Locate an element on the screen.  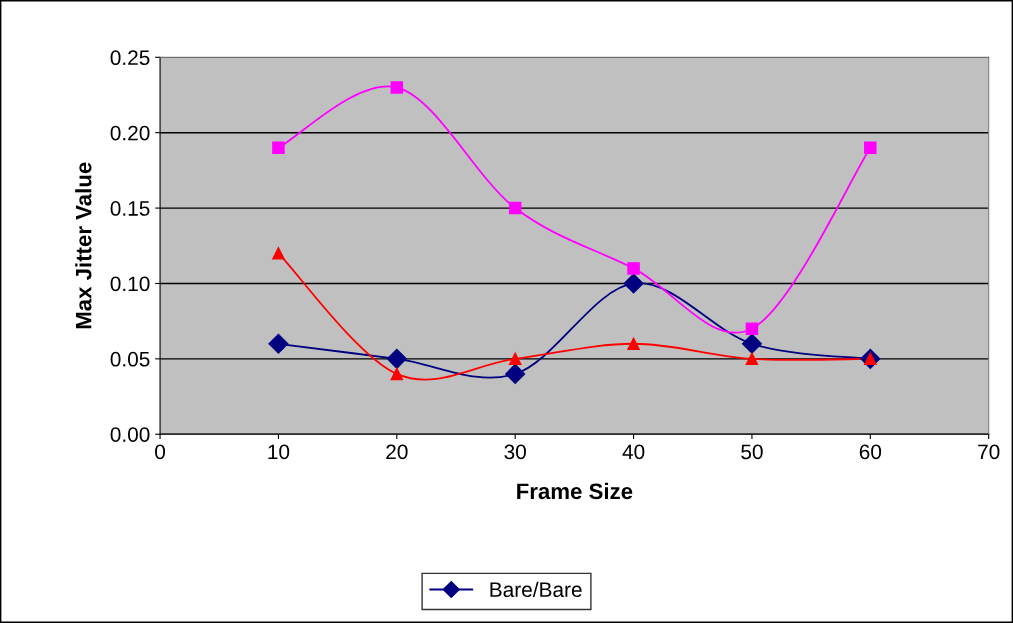
y-tick-label: 0.15 is located at coordinates (130, 208).